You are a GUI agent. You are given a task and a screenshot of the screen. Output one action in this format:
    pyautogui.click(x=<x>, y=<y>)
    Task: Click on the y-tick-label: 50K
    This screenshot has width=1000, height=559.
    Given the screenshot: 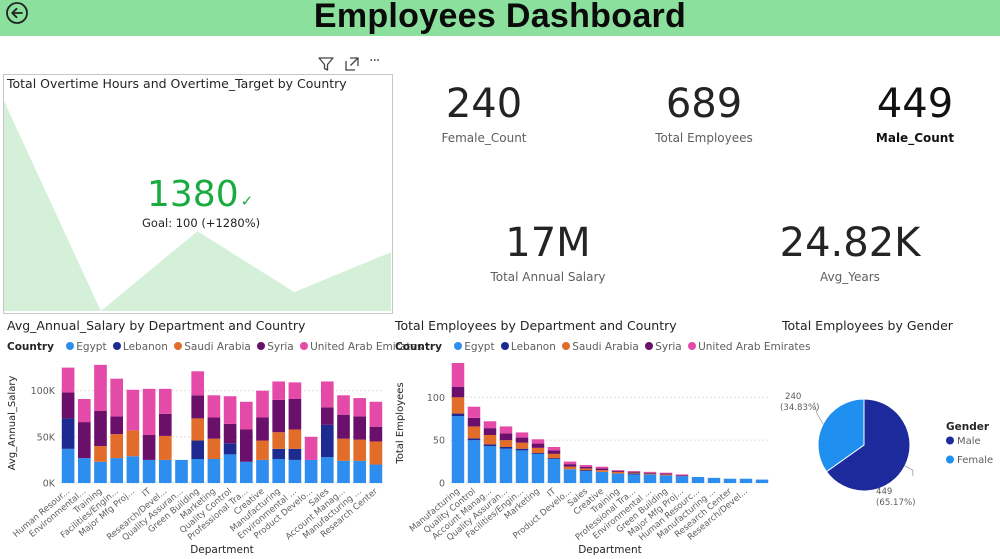 What is the action you would take?
    pyautogui.click(x=46, y=437)
    